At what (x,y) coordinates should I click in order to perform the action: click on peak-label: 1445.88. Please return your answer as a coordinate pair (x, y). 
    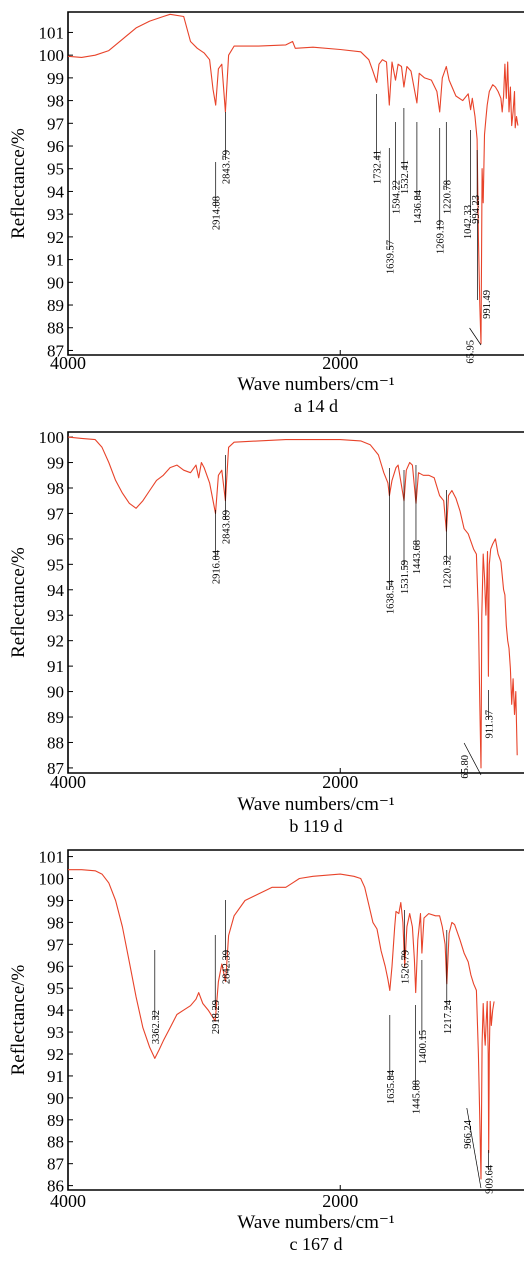
    Looking at the image, I should click on (417, 1097).